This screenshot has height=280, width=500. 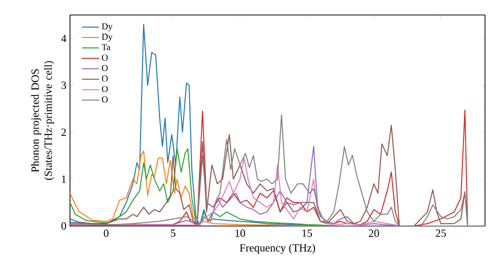 I want to click on y-axis-title: Phonon projected DOS (States/THz·primitive cell), so click(x=42, y=120).